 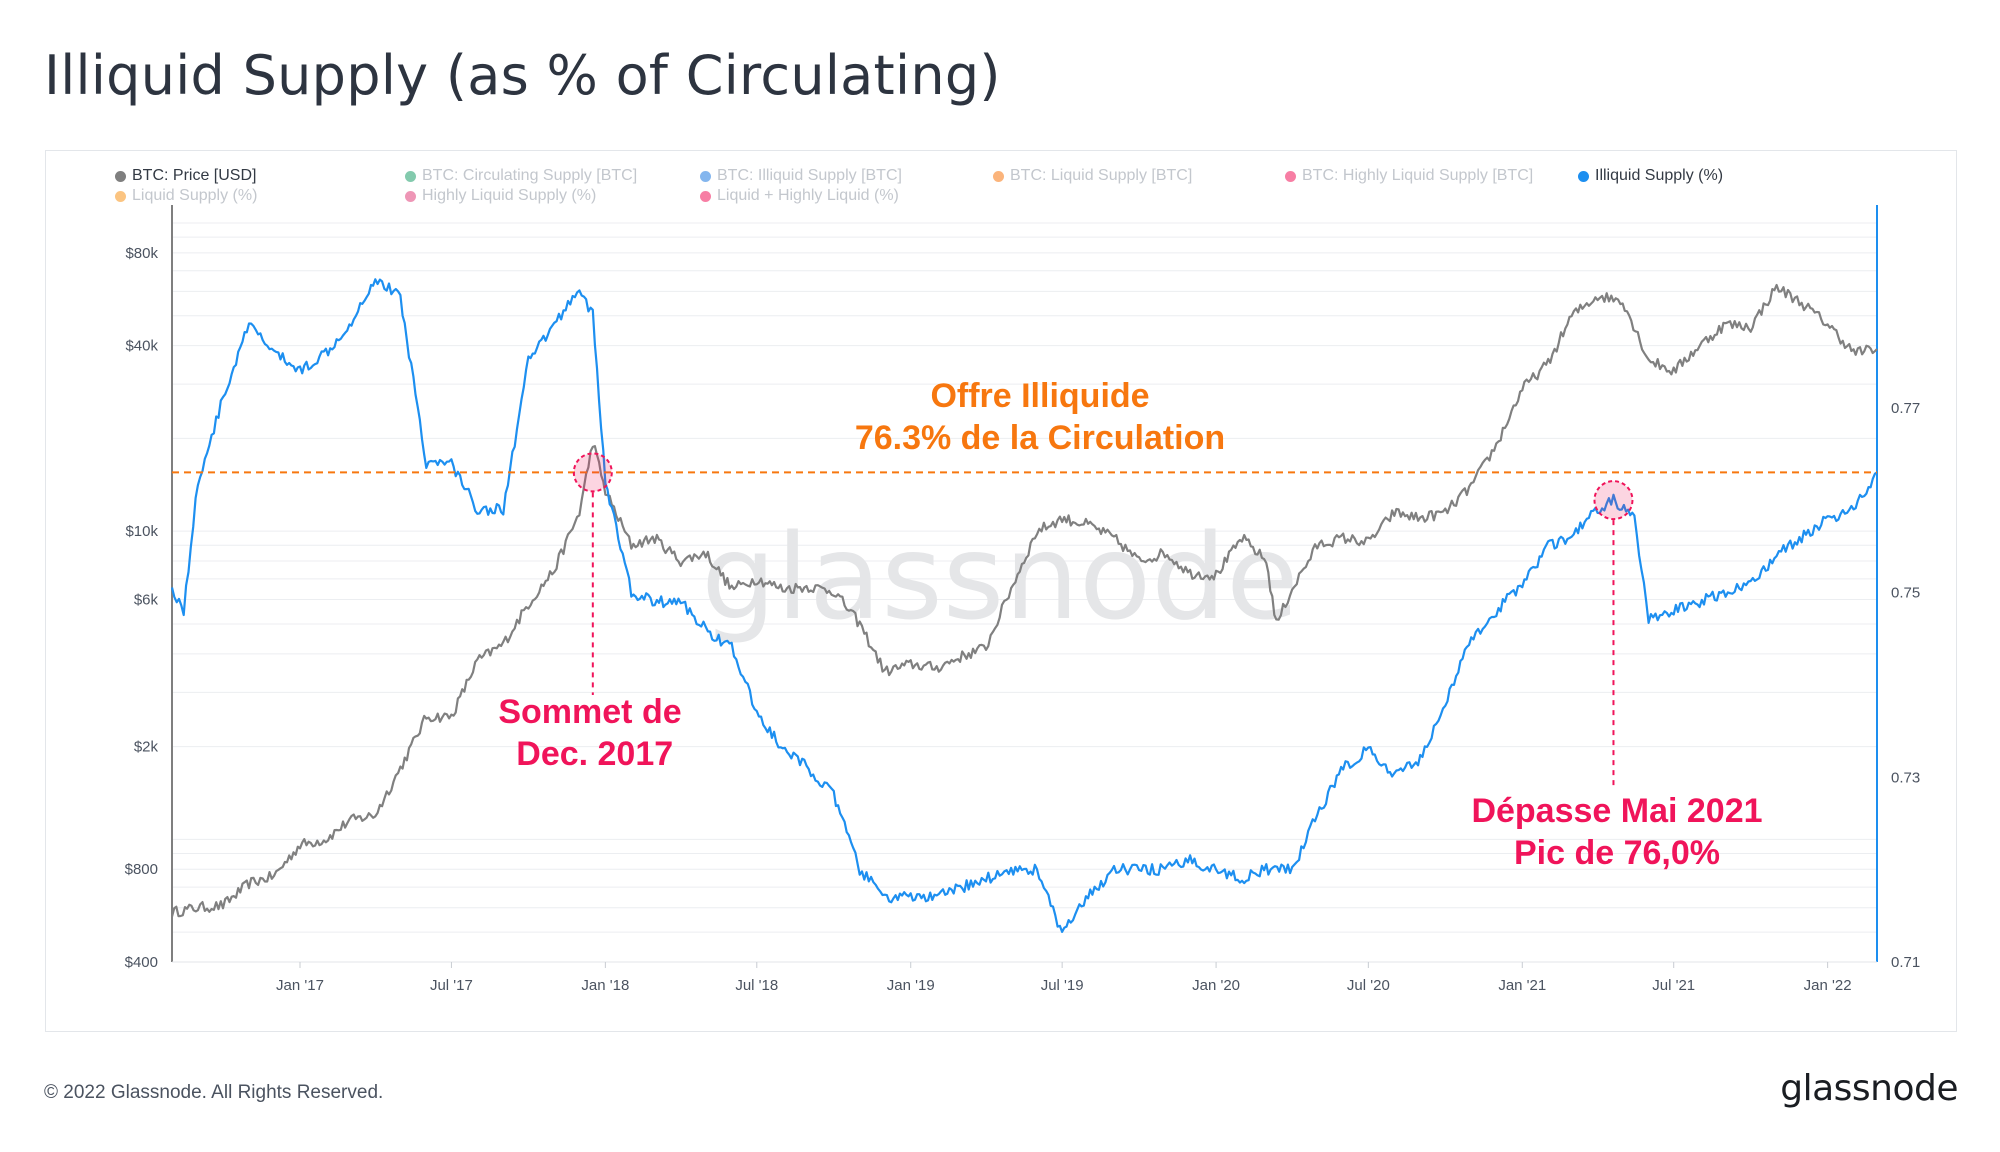 I want to click on legend-item: BTC: Circulating Supply [BTC], so click(x=521, y=176).